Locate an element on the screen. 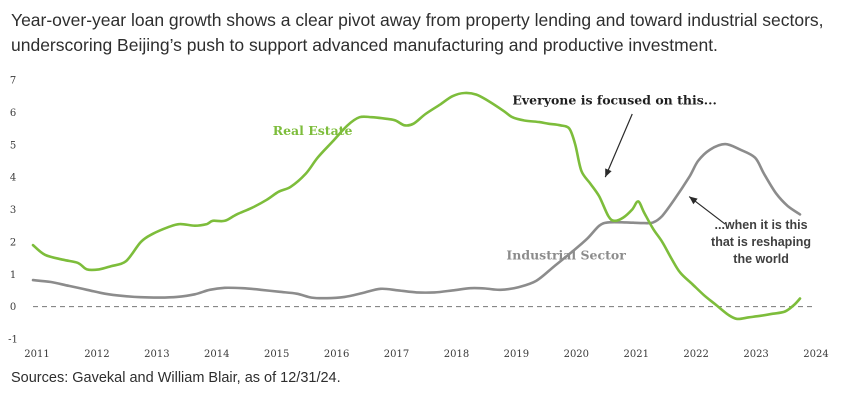 Image resolution: width=865 pixels, height=413 pixels. y-tick-label: 0 is located at coordinates (13, 307).